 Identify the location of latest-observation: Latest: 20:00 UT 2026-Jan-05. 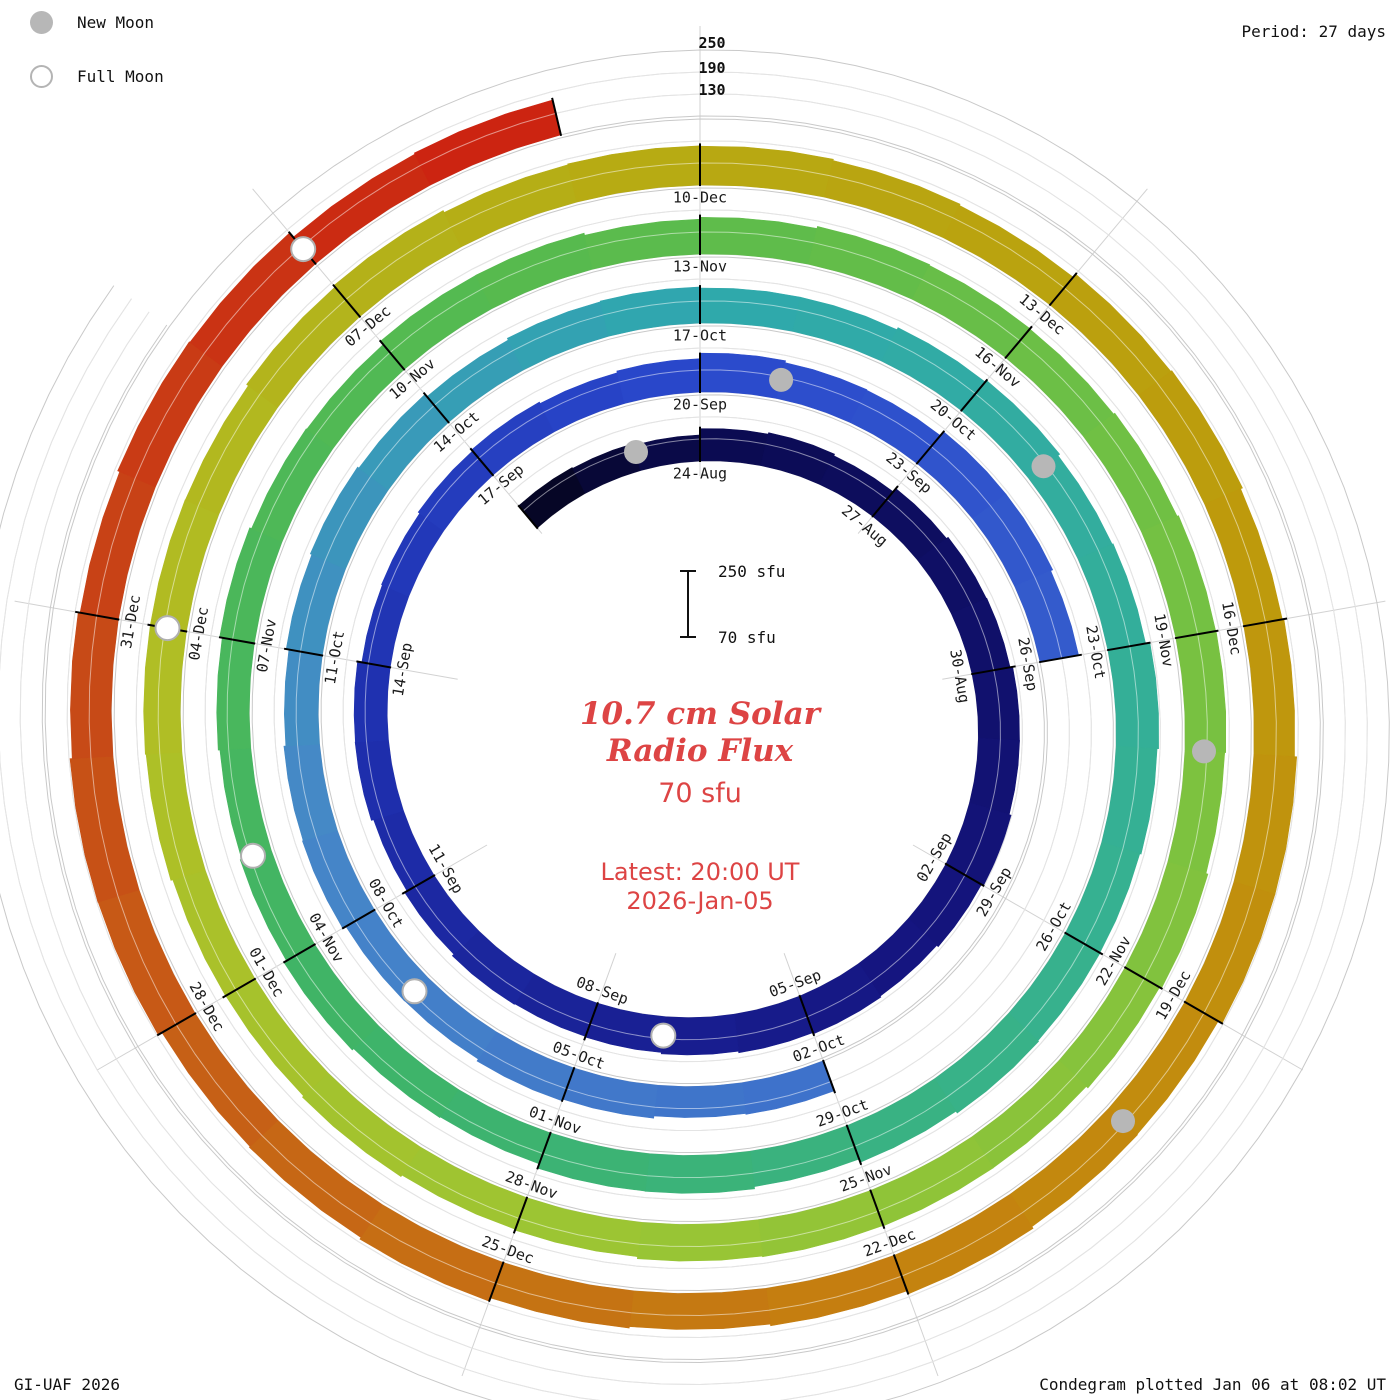
(700, 887).